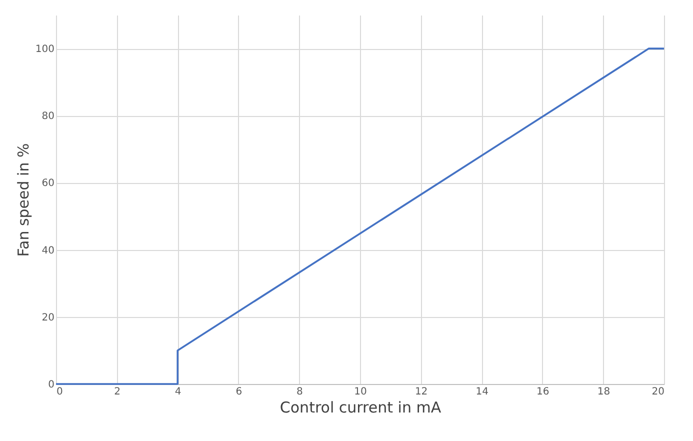 The width and height of the screenshot is (693, 441). I want to click on x-tick-label: 20, so click(658, 392).